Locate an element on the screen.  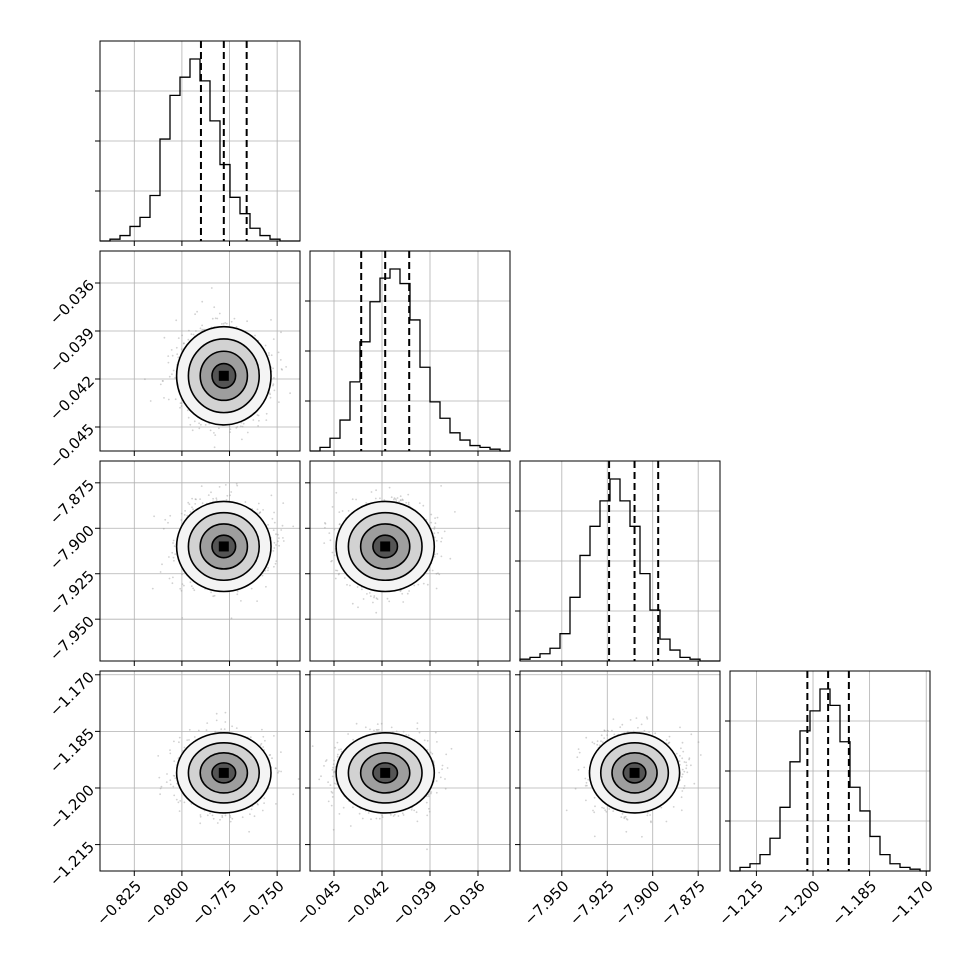
y-tick-label: −0.045 is located at coordinates (72, 446).